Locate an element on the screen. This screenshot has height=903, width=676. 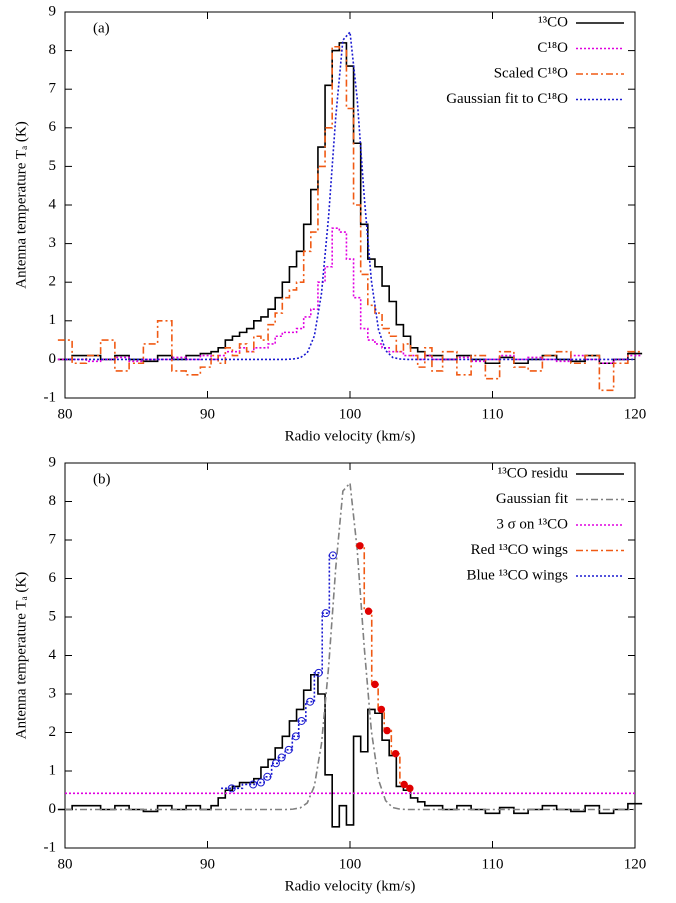
panel-label: (b) is located at coordinates (102, 479).